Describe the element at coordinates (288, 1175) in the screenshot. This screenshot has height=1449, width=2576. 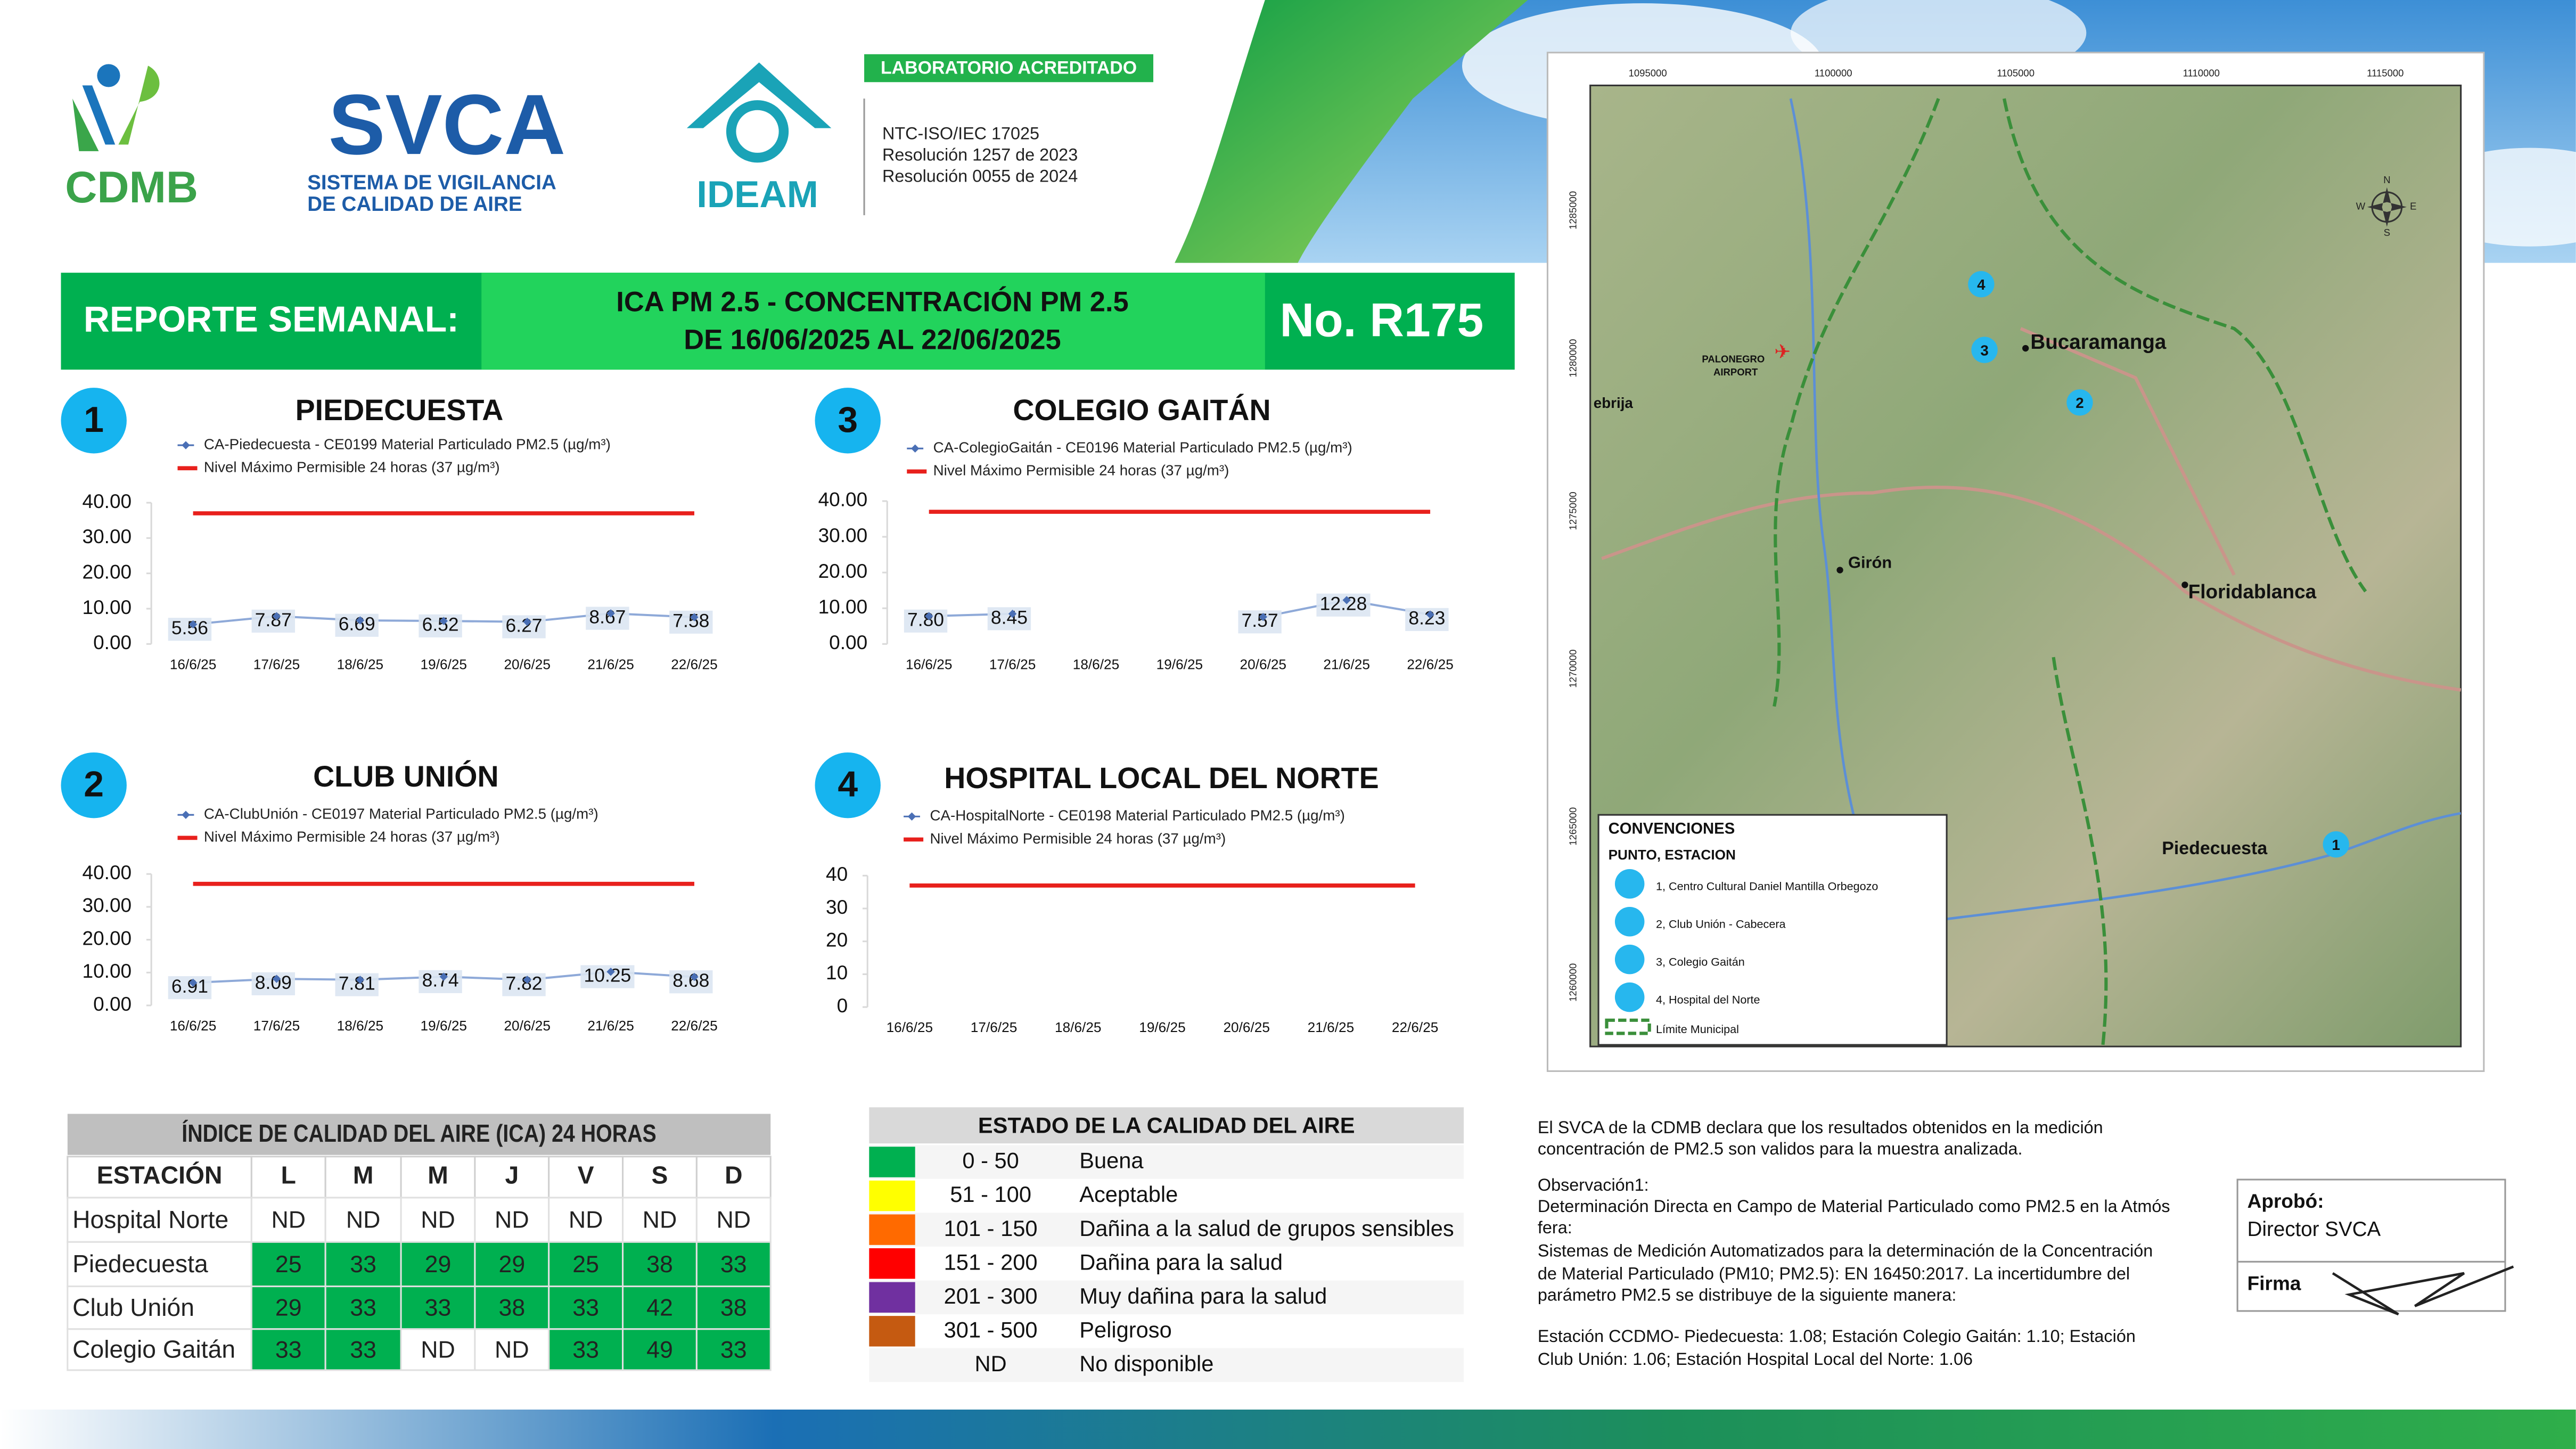
I see `header-cell-text: L` at that location.